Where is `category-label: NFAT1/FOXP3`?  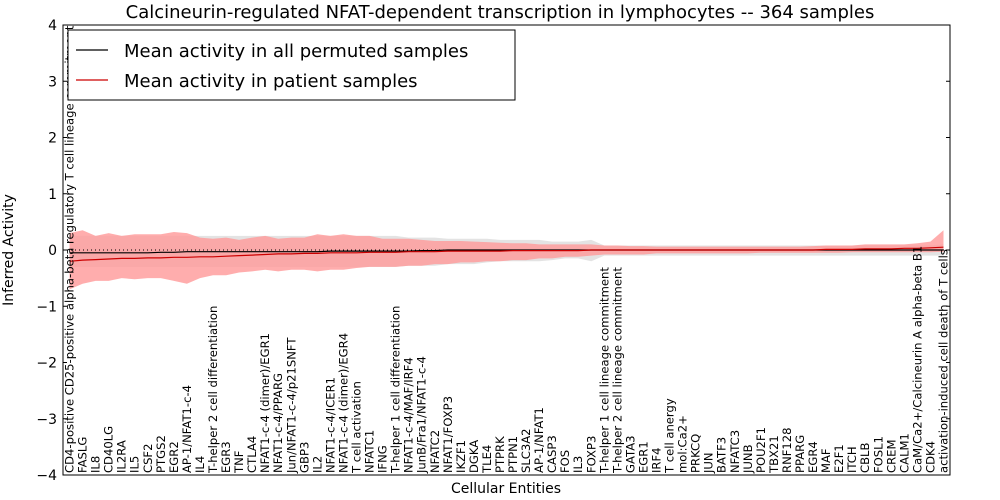 category-label: NFAT1/FOXP3 is located at coordinates (448, 434).